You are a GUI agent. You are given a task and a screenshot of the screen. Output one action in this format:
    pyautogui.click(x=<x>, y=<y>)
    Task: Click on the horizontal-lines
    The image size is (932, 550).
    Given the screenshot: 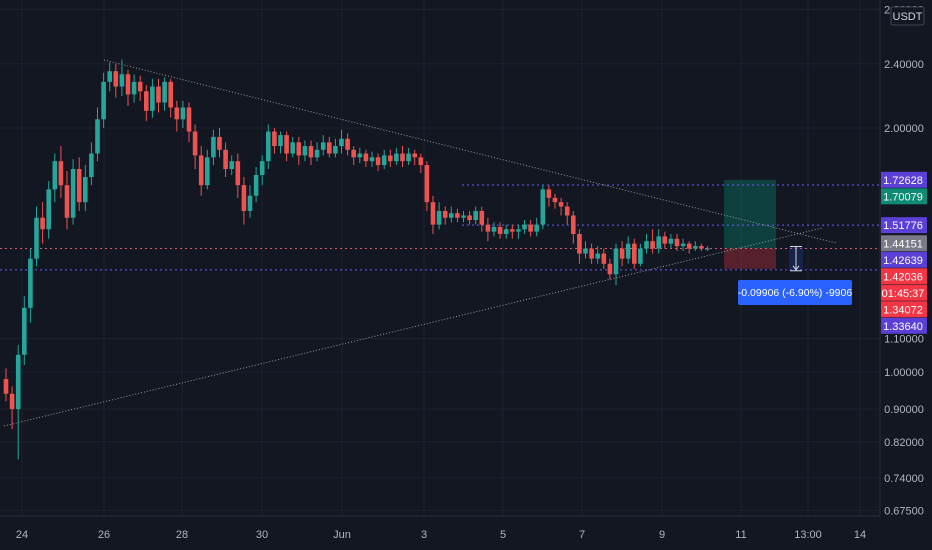 What is the action you would take?
    pyautogui.click(x=440, y=227)
    